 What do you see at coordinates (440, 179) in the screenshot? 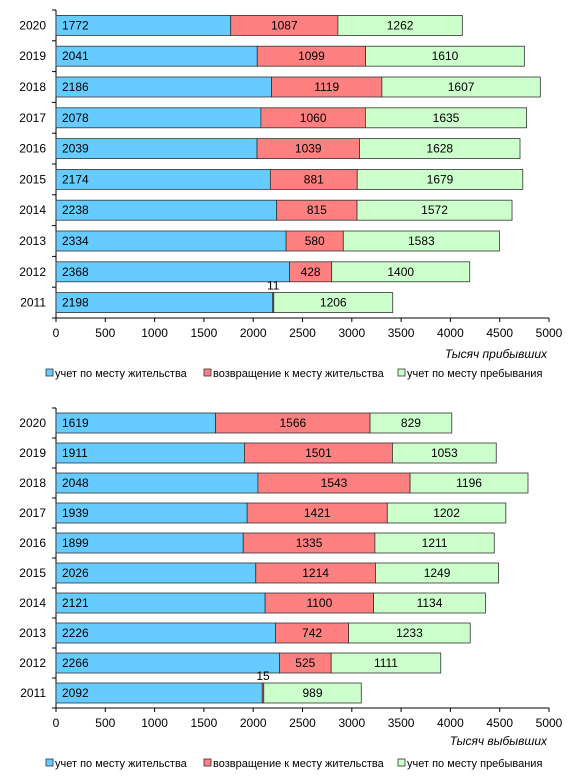
I see `data-label: 1679` at bounding box center [440, 179].